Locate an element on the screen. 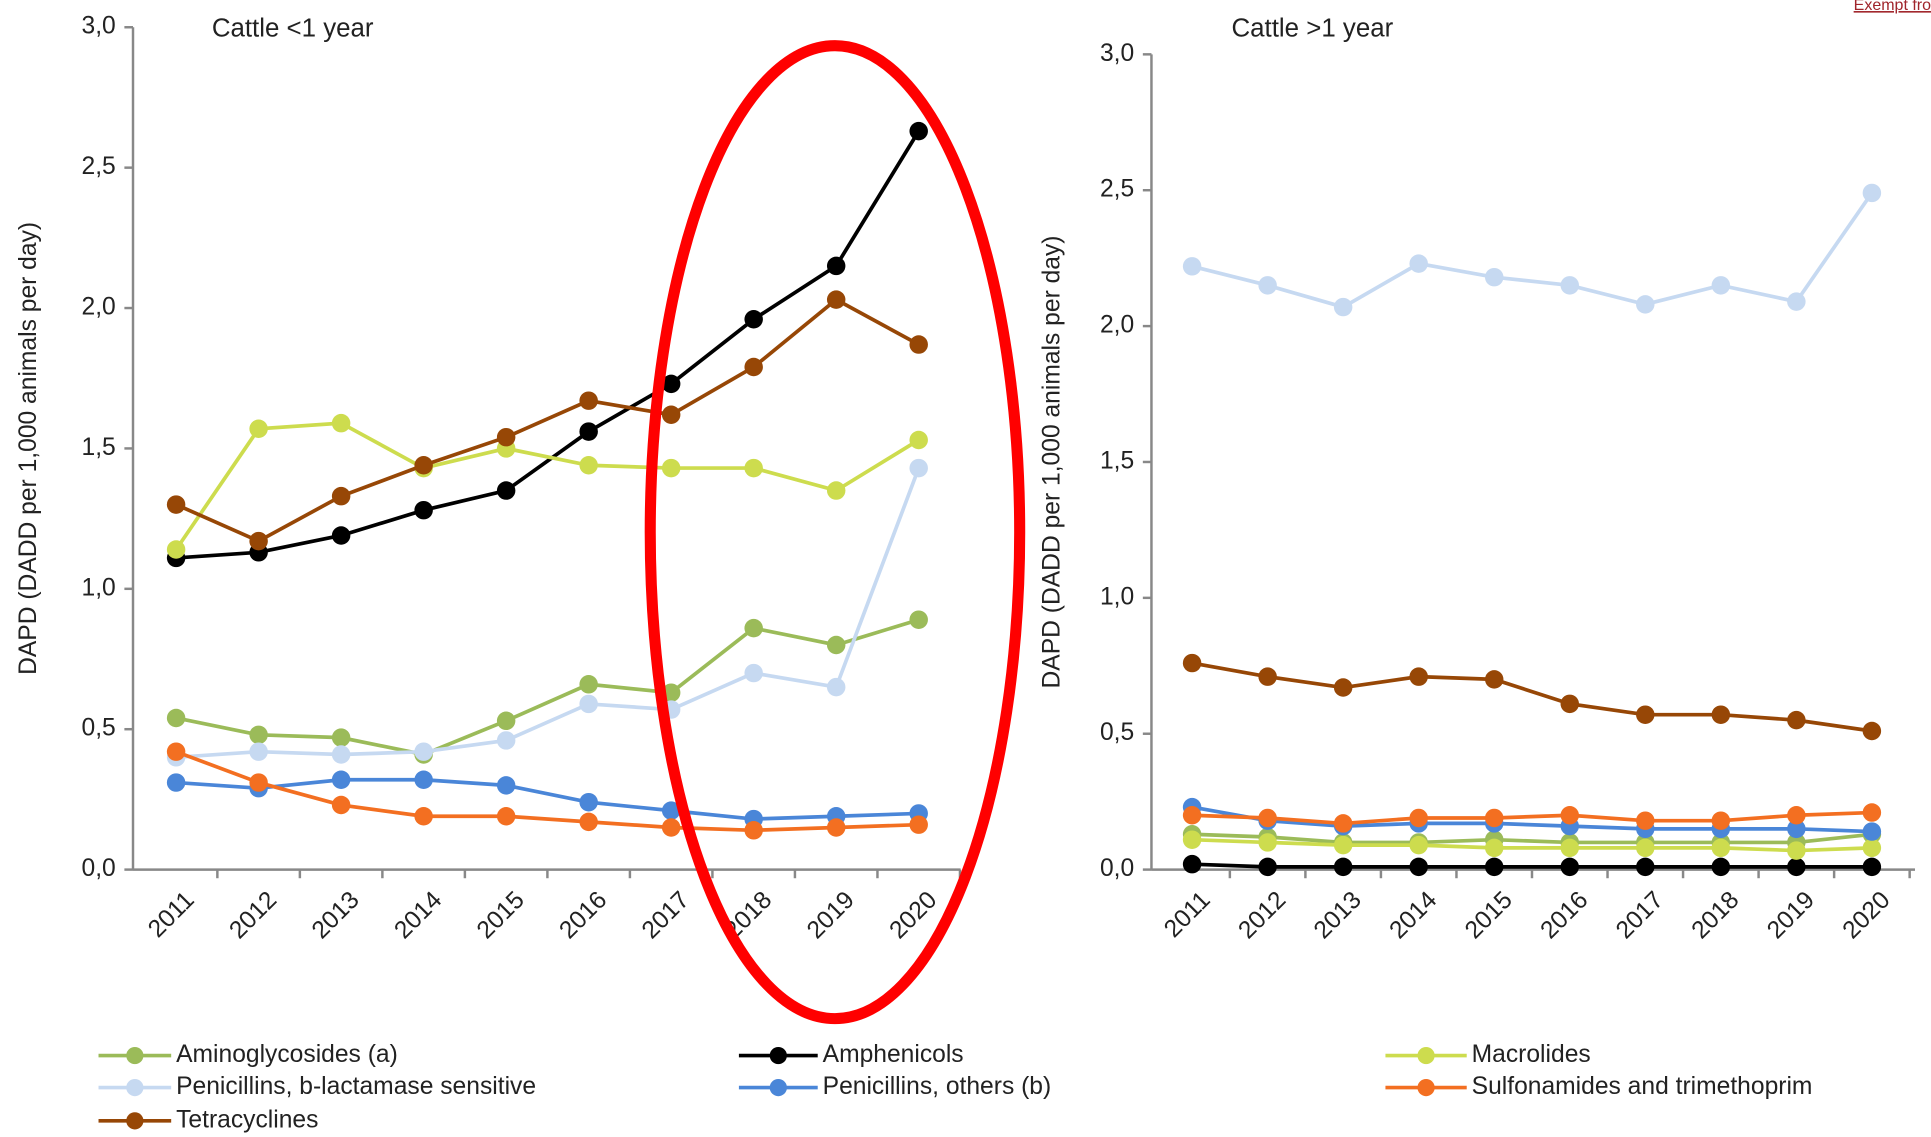 The image size is (1931, 1137). legend-label: Aminoglycosides (a) is located at coordinates (287, 1054).